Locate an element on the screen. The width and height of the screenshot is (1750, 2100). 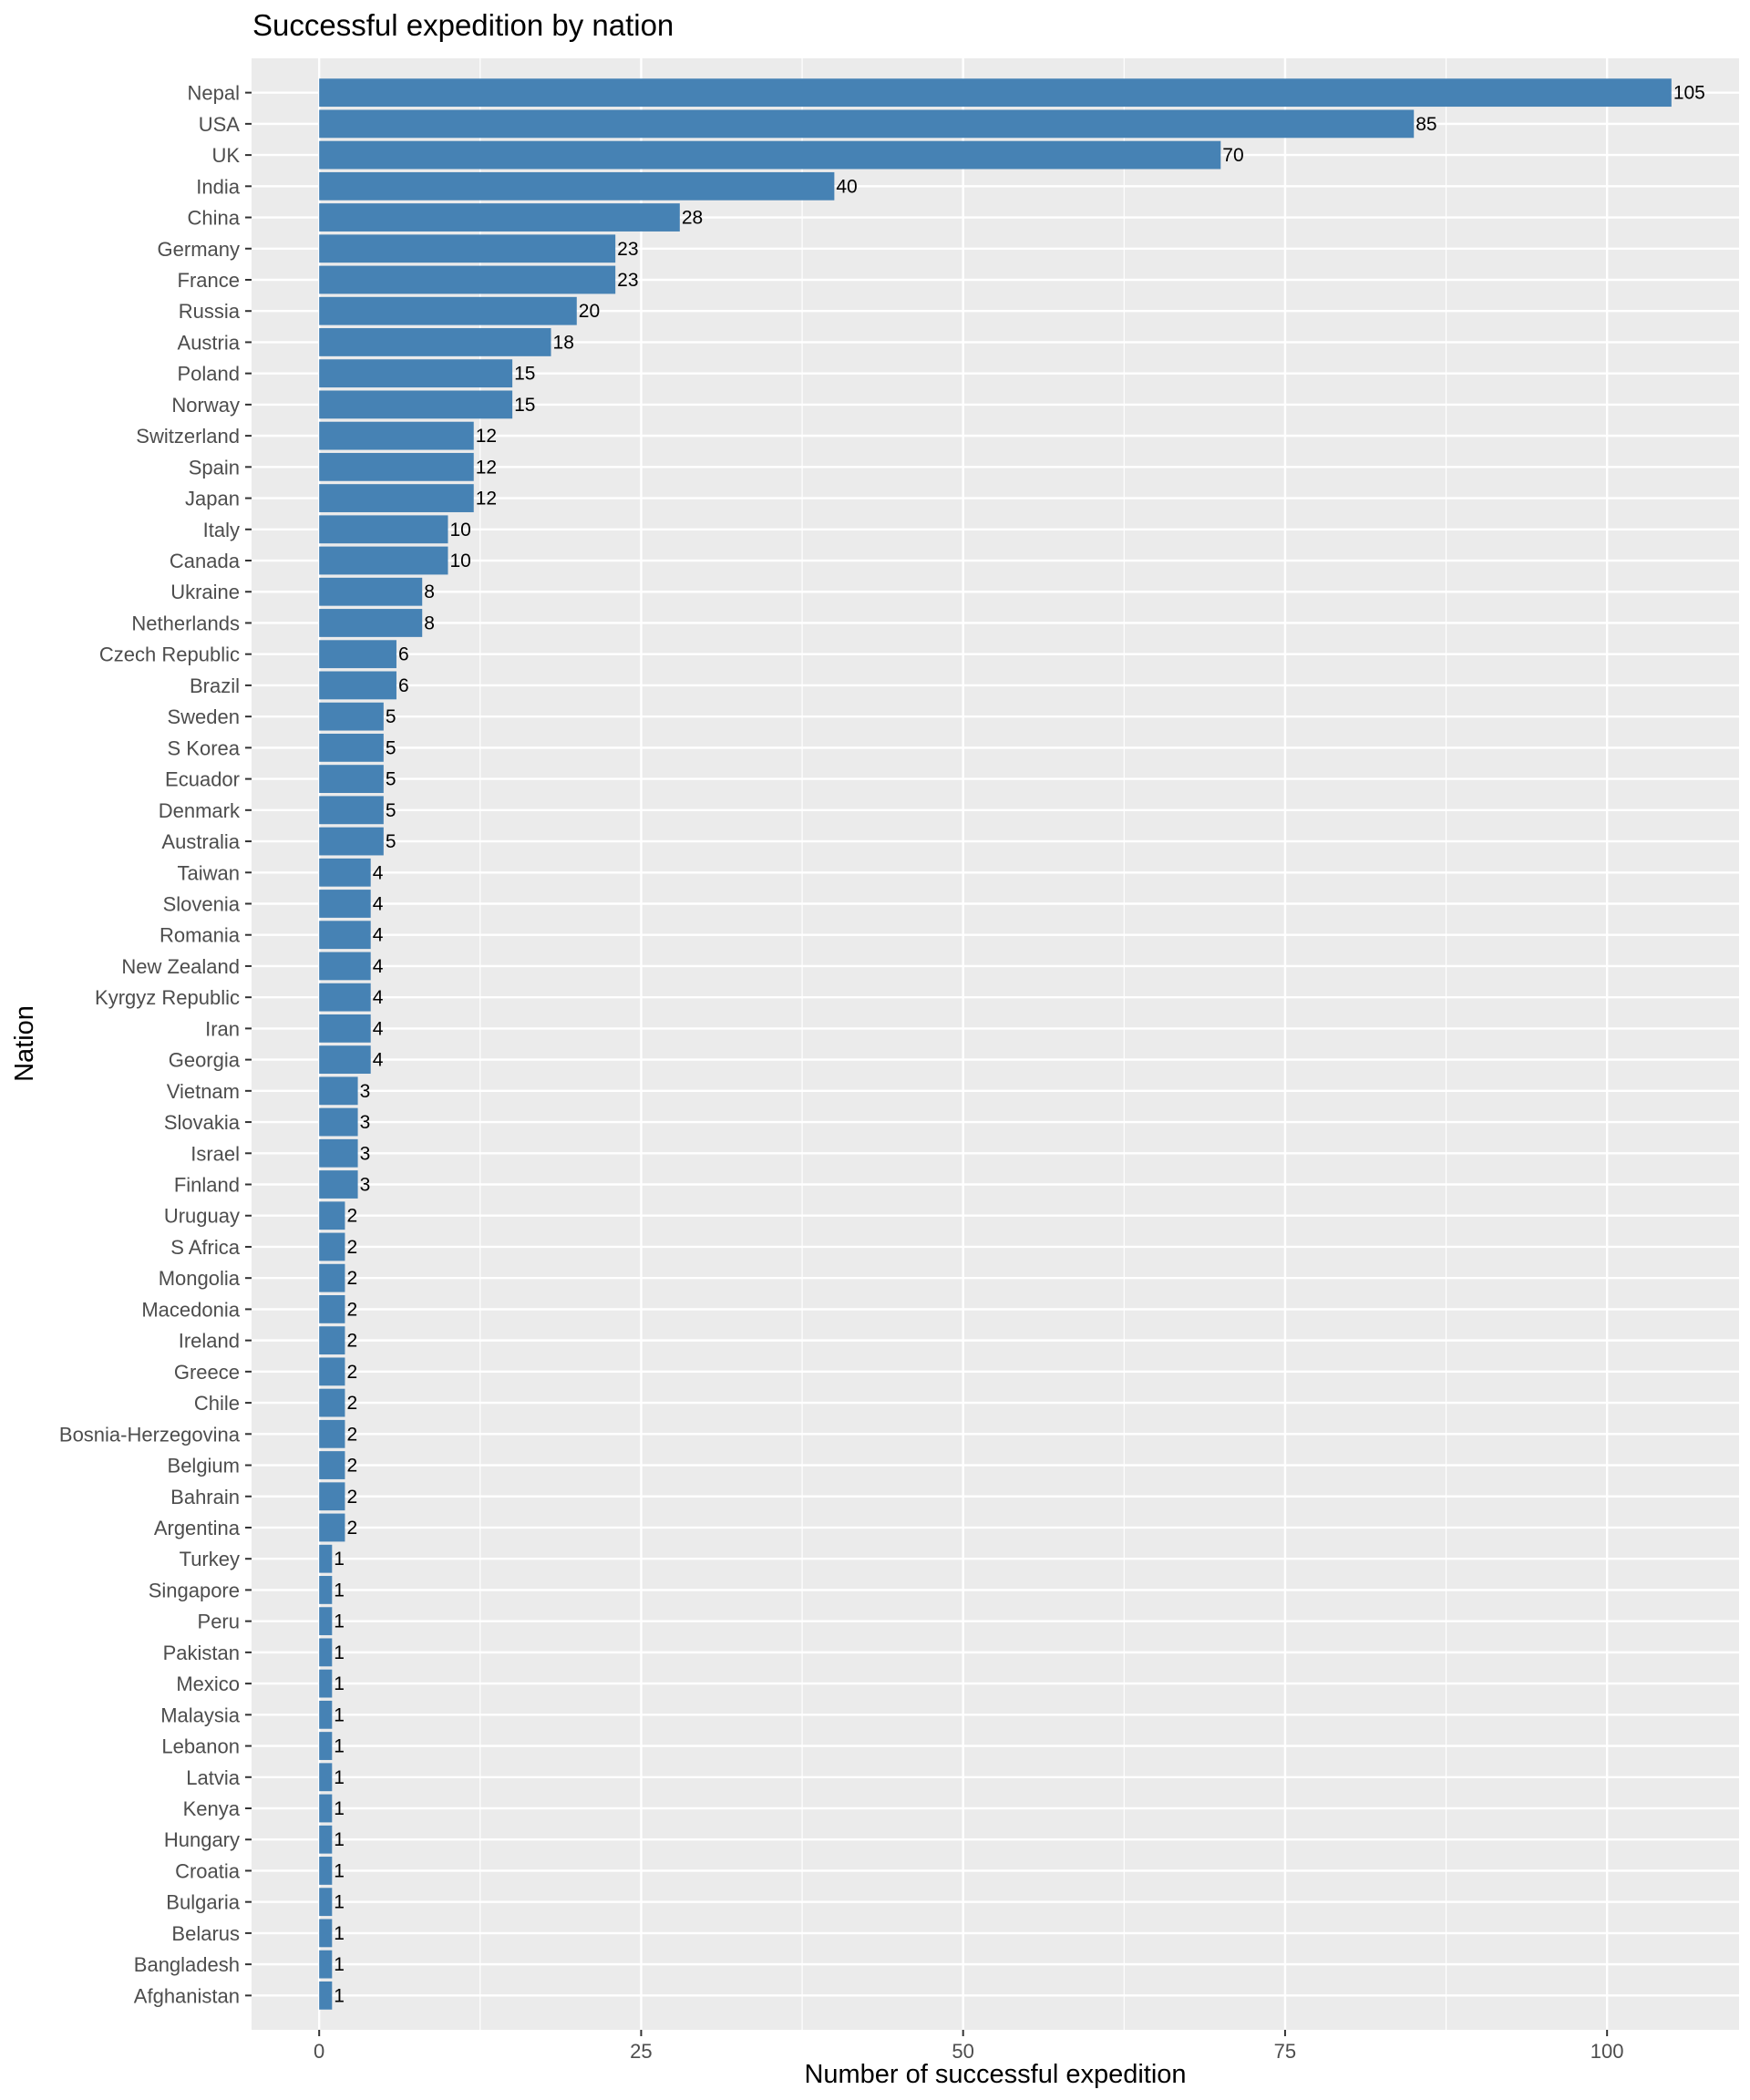
x-tick-label: 0 is located at coordinates (319, 2052).